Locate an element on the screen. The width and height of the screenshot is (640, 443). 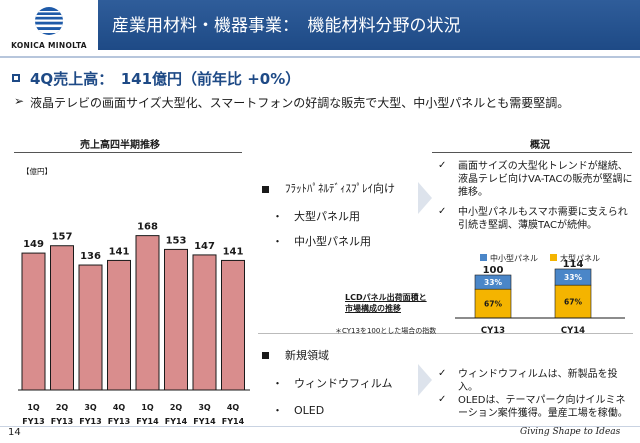
logo: KONICA MINOLTA is located at coordinates (48, 30).